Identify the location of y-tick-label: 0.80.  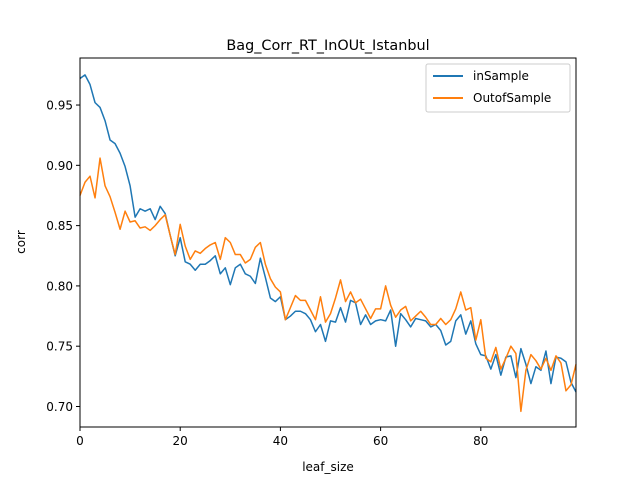
(59, 286).